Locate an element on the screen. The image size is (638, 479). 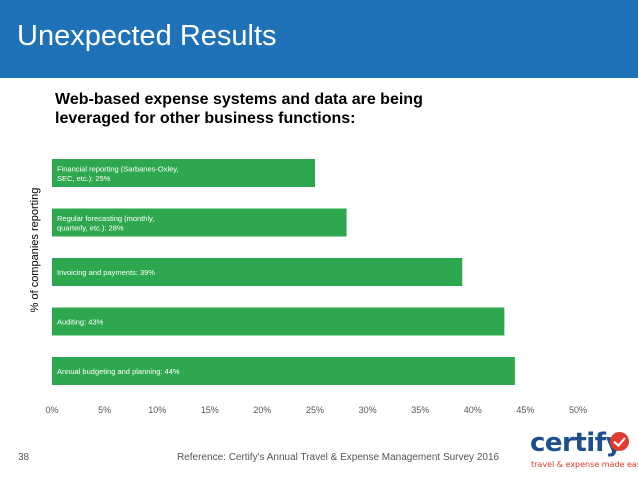
x-tick-label: 15% is located at coordinates (210, 410).